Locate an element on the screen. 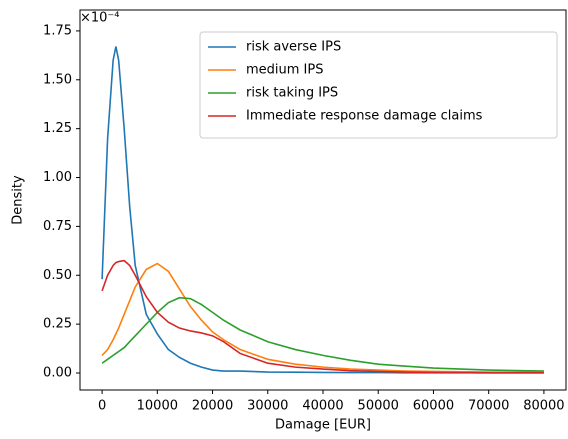 The width and height of the screenshot is (568, 439). y-tick-label: 1.75 is located at coordinates (57, 30).